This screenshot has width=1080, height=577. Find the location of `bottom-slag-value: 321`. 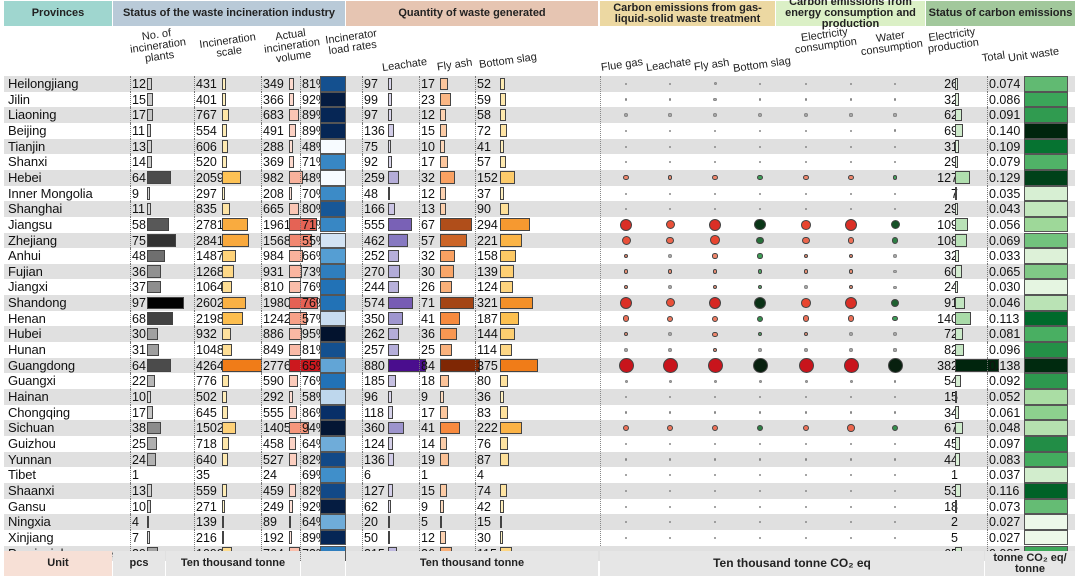

bottom-slag-value: 321 is located at coordinates (486, 303).